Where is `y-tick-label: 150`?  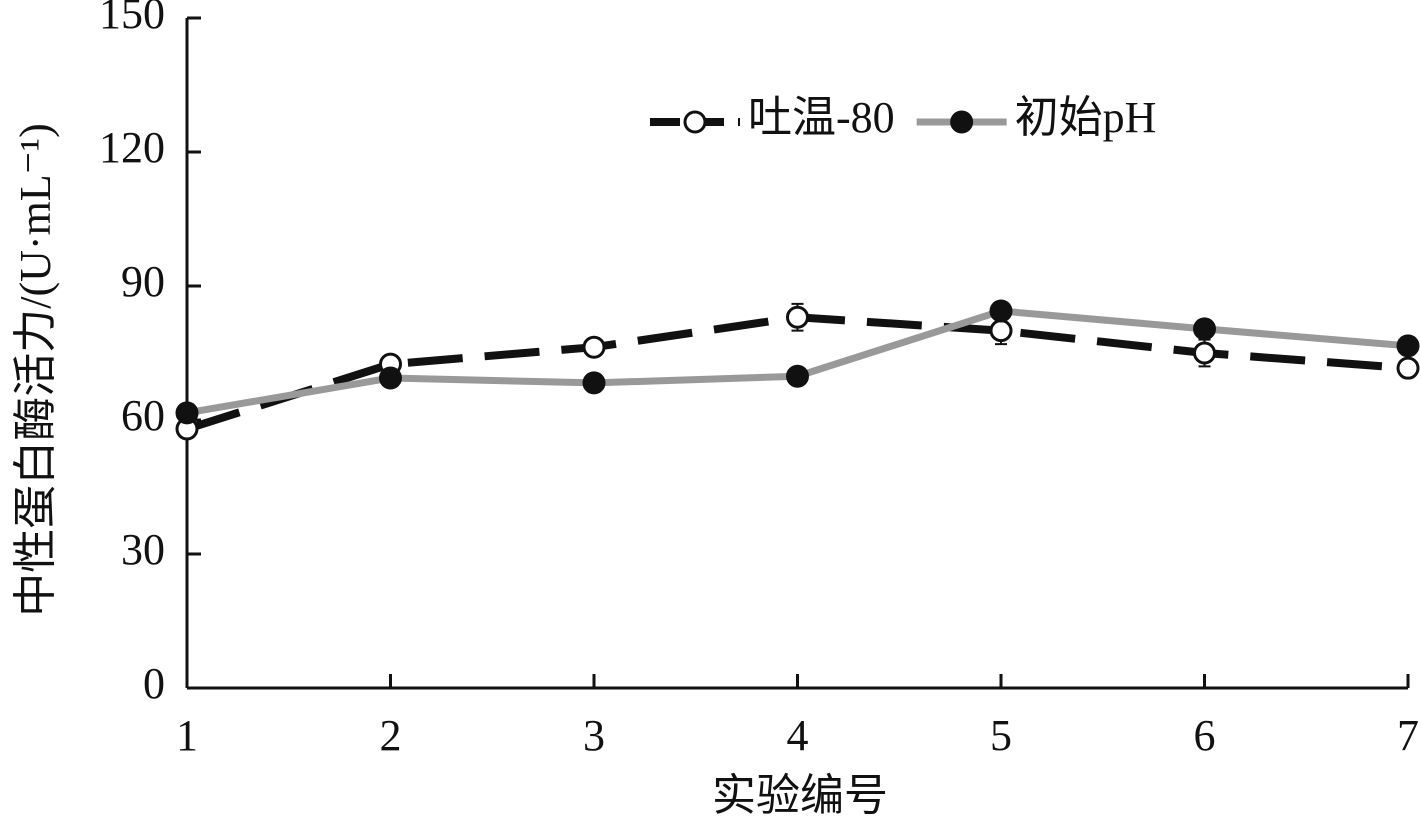 y-tick-label: 150 is located at coordinates (132, 19).